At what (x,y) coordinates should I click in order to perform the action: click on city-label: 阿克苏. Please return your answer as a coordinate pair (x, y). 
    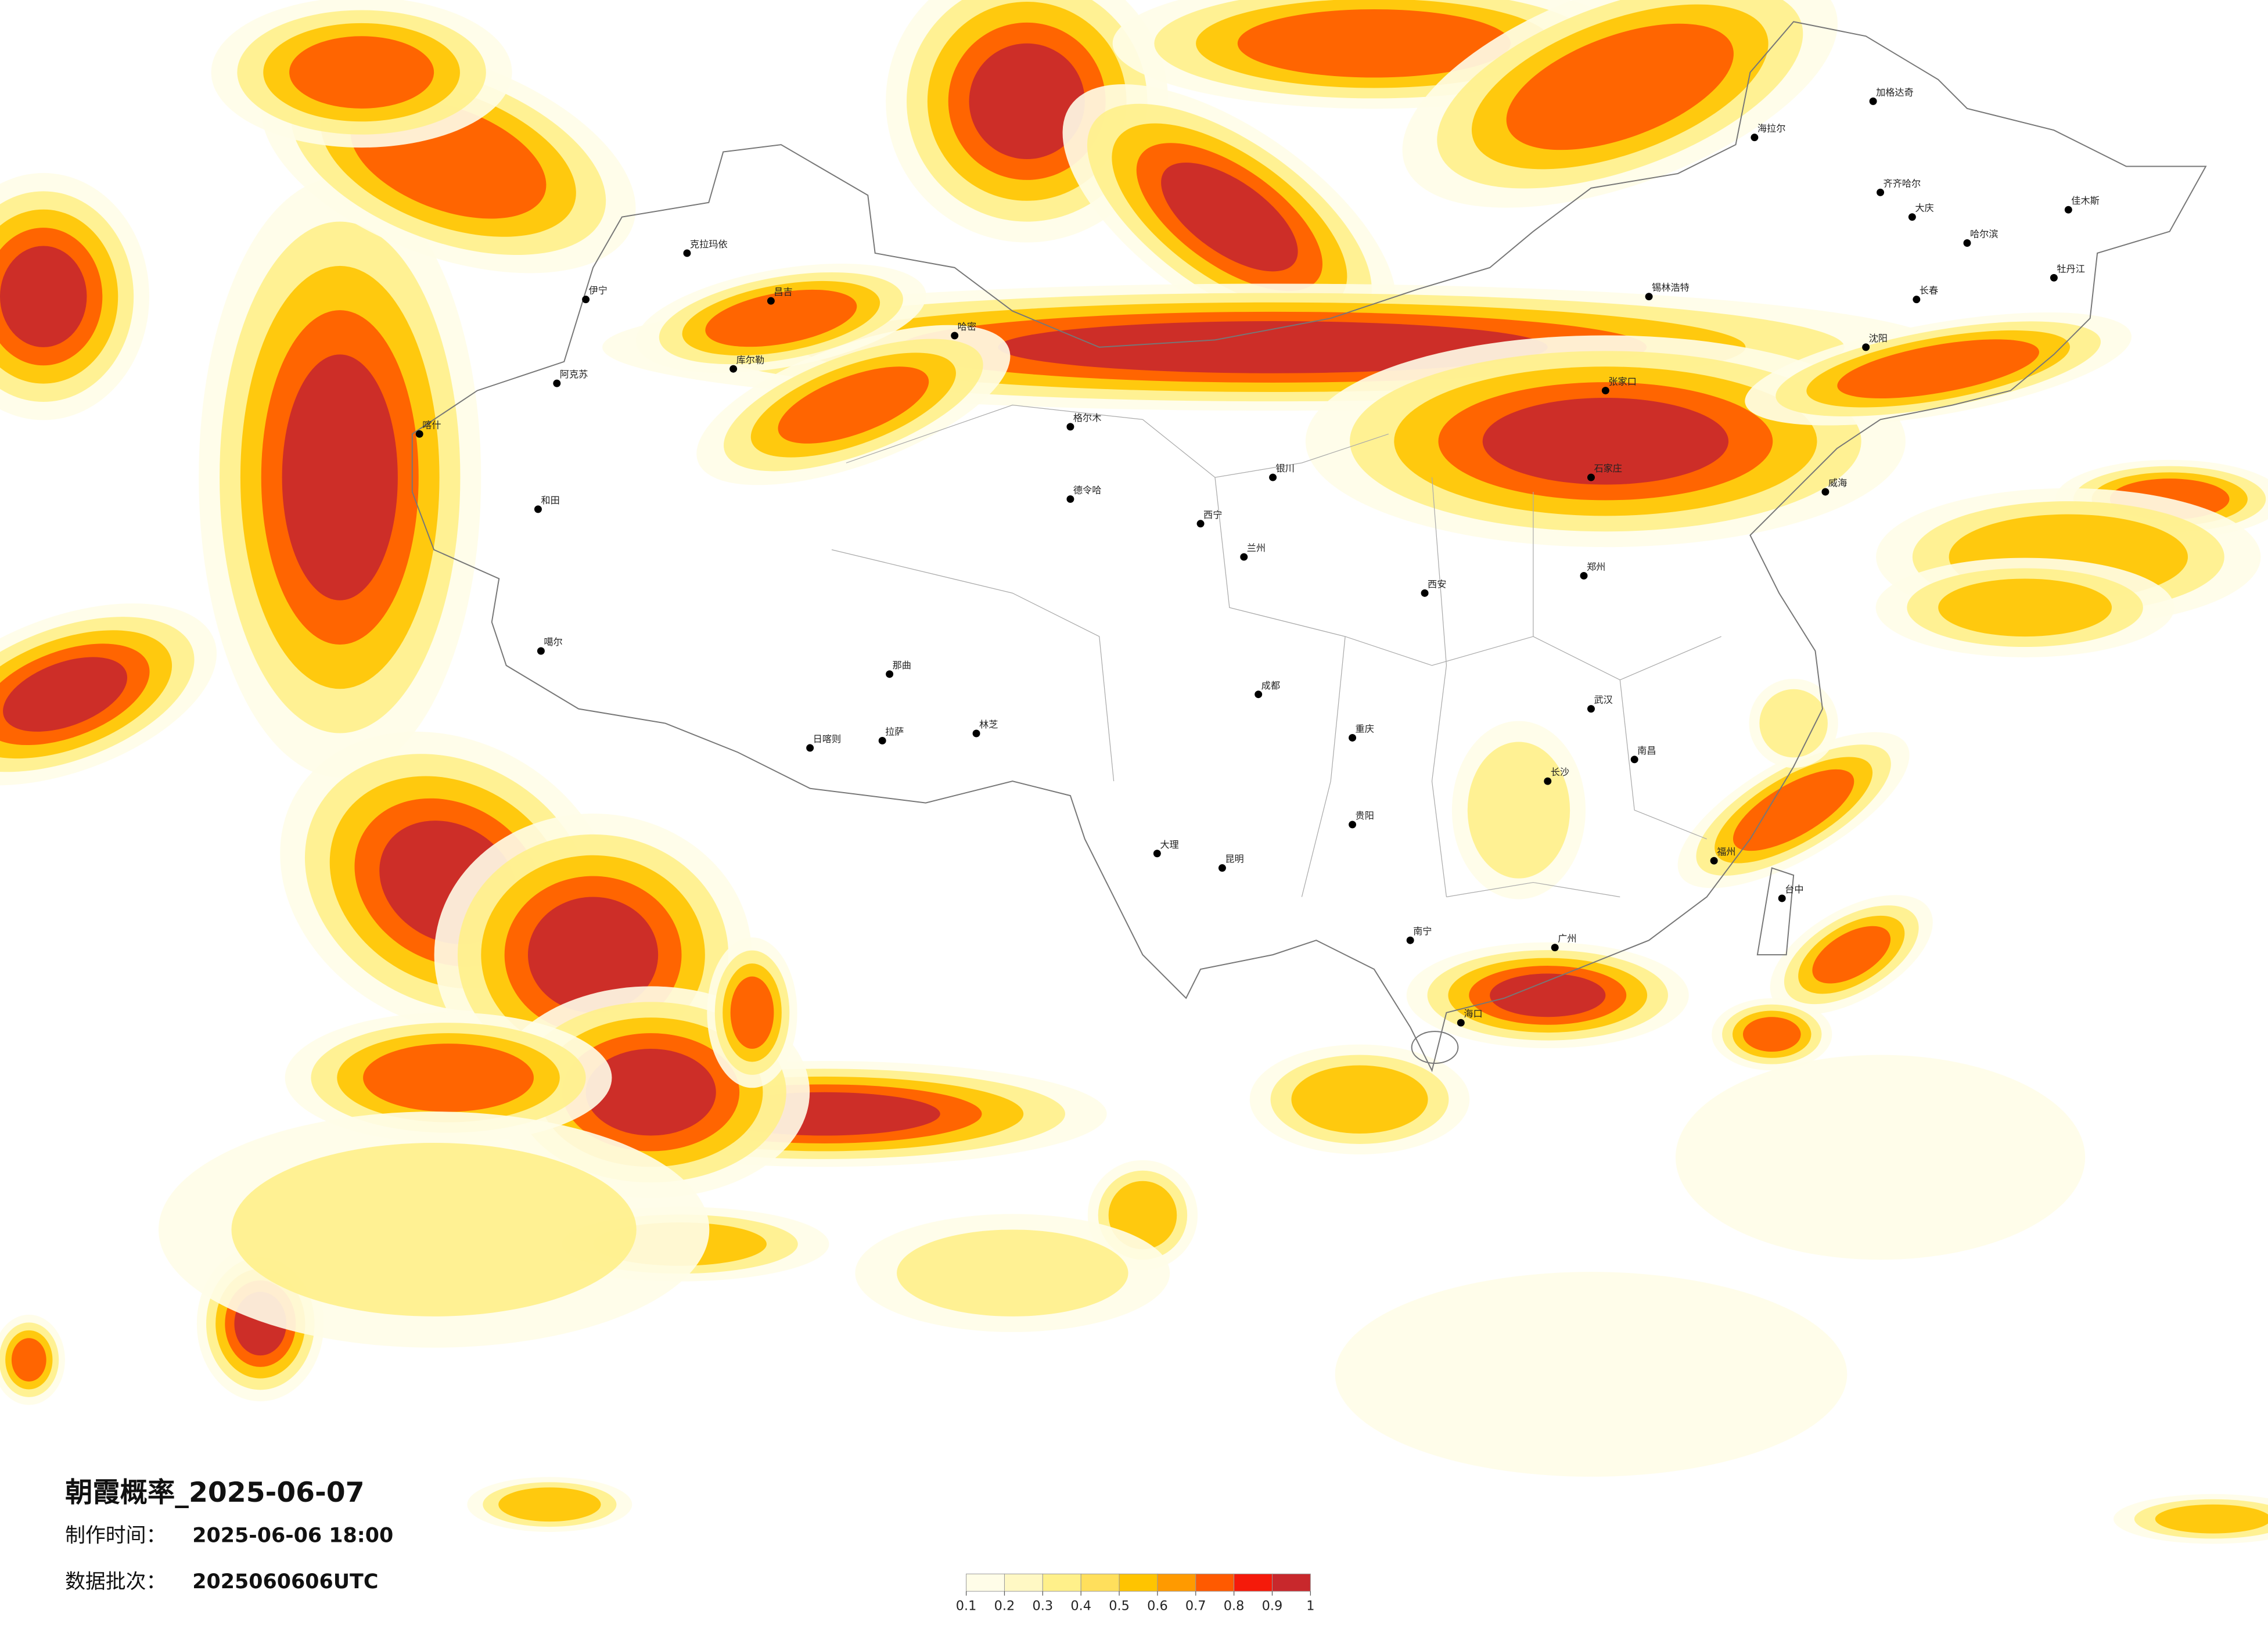
    Looking at the image, I should click on (574, 374).